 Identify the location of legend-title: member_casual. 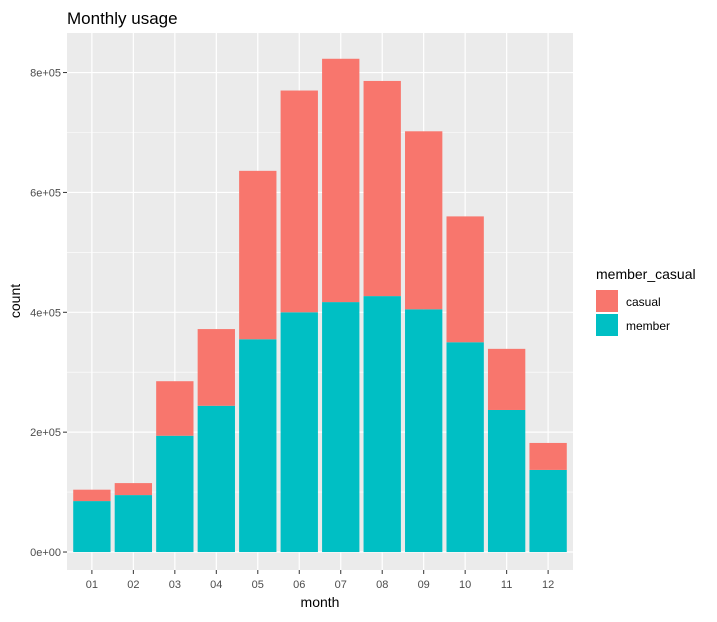
(646, 274).